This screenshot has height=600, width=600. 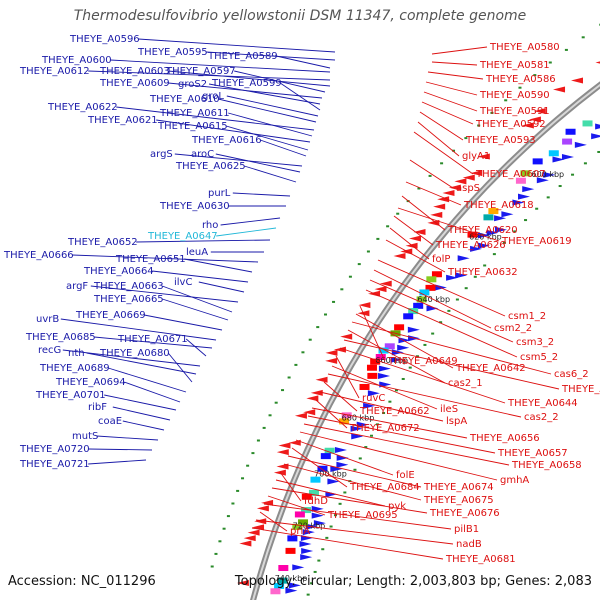 What do you see at coordinates (192, 126) in the screenshot?
I see `left-gene-label: THEYE_A0615` at bounding box center [192, 126].